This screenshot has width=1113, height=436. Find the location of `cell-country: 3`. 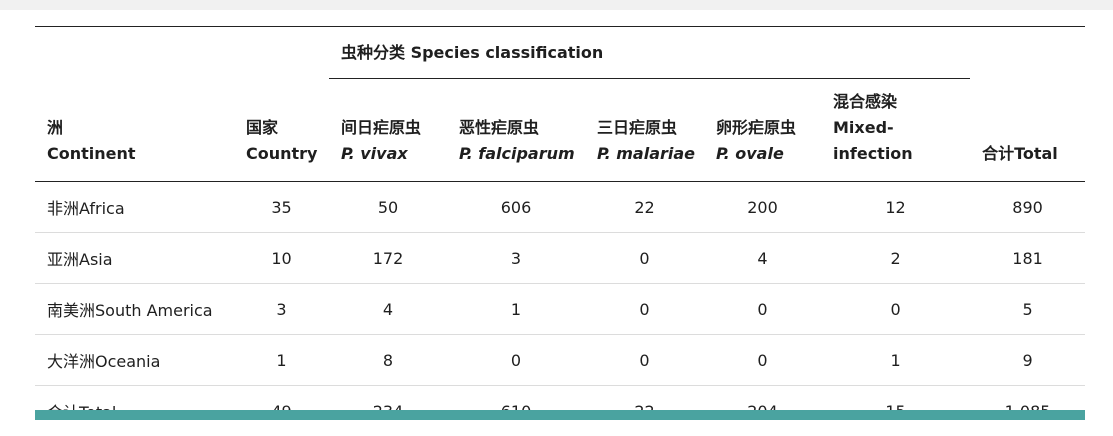

cell-country: 3 is located at coordinates (281, 309).